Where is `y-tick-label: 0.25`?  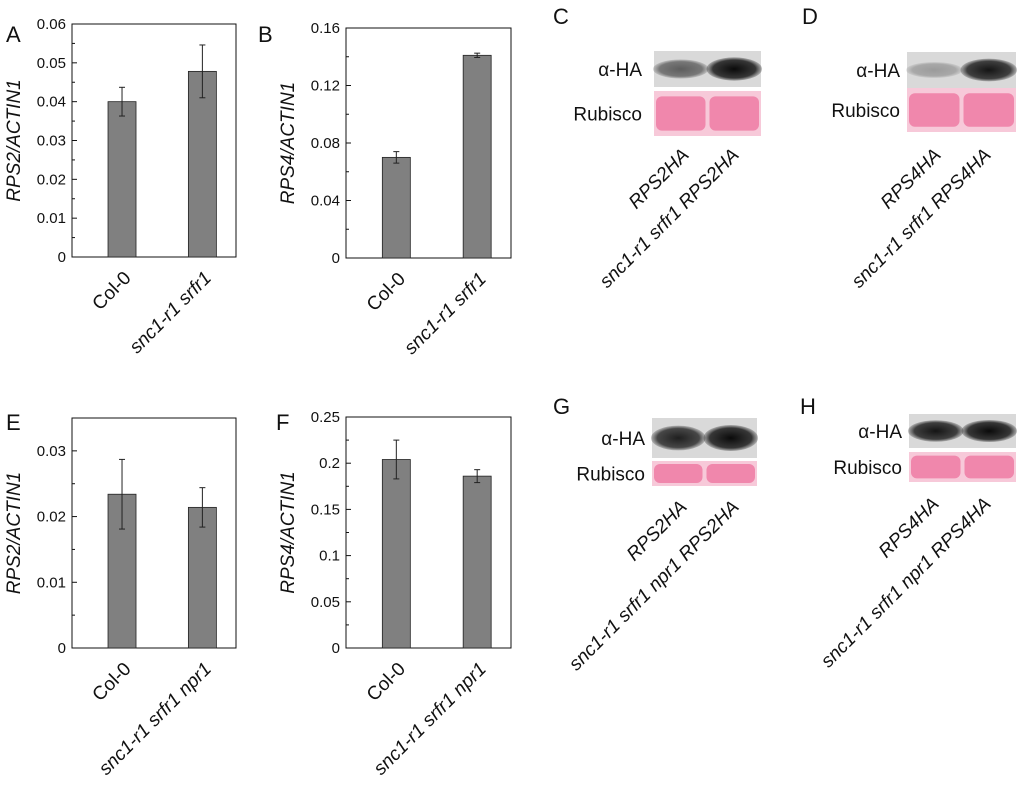 y-tick-label: 0.25 is located at coordinates (325, 417).